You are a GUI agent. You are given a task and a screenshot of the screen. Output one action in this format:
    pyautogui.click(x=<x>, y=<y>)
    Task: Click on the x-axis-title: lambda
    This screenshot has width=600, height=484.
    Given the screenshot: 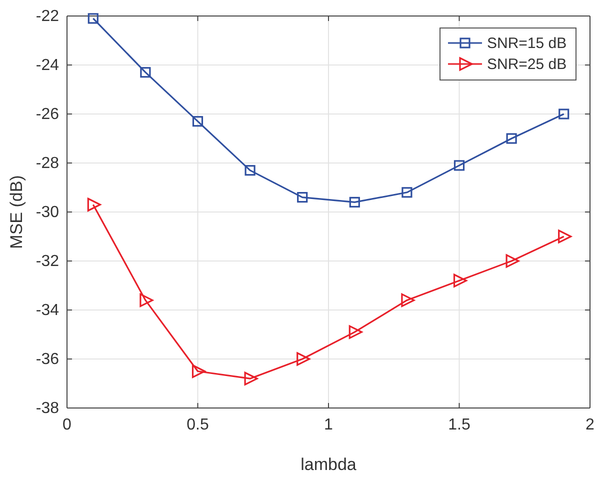 What is the action you would take?
    pyautogui.click(x=328, y=464)
    